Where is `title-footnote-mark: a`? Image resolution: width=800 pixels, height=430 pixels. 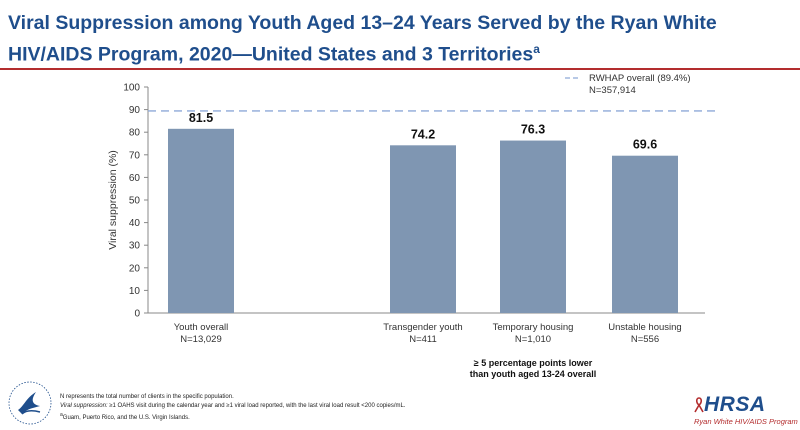
title-footnote-mark: a is located at coordinates (536, 49).